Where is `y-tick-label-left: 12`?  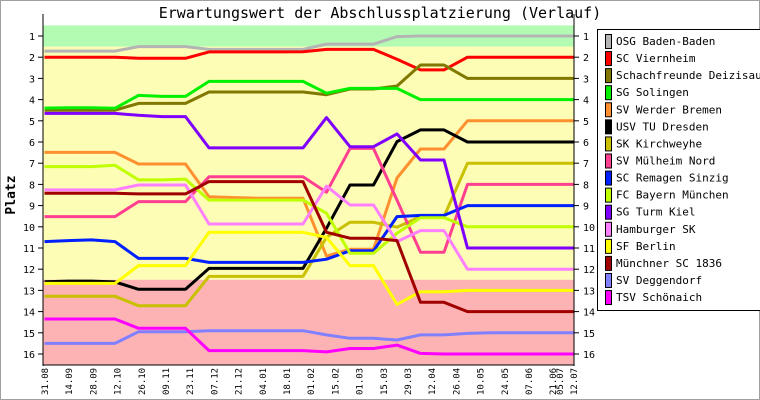 y-tick-label-left: 12 is located at coordinates (29, 270).